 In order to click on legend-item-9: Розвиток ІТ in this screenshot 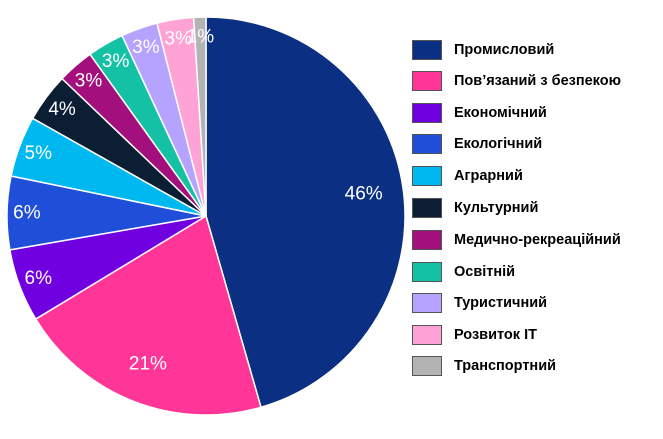, I will do `click(474, 335)`.